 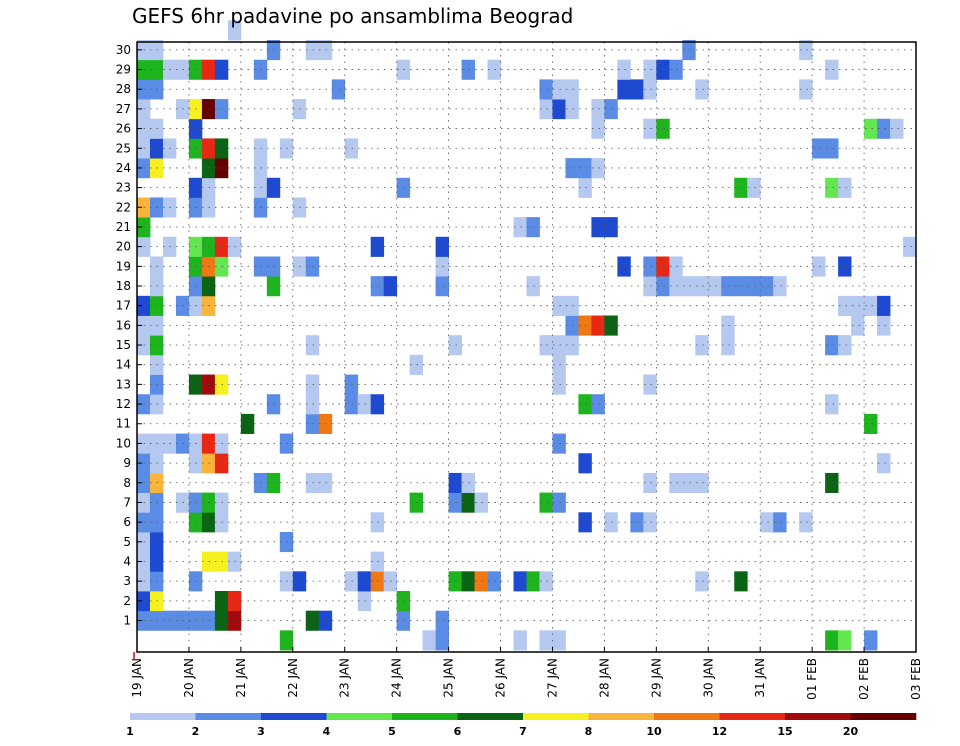 What do you see at coordinates (553, 678) in the screenshot?
I see `x-tick-label: 27 JAN` at bounding box center [553, 678].